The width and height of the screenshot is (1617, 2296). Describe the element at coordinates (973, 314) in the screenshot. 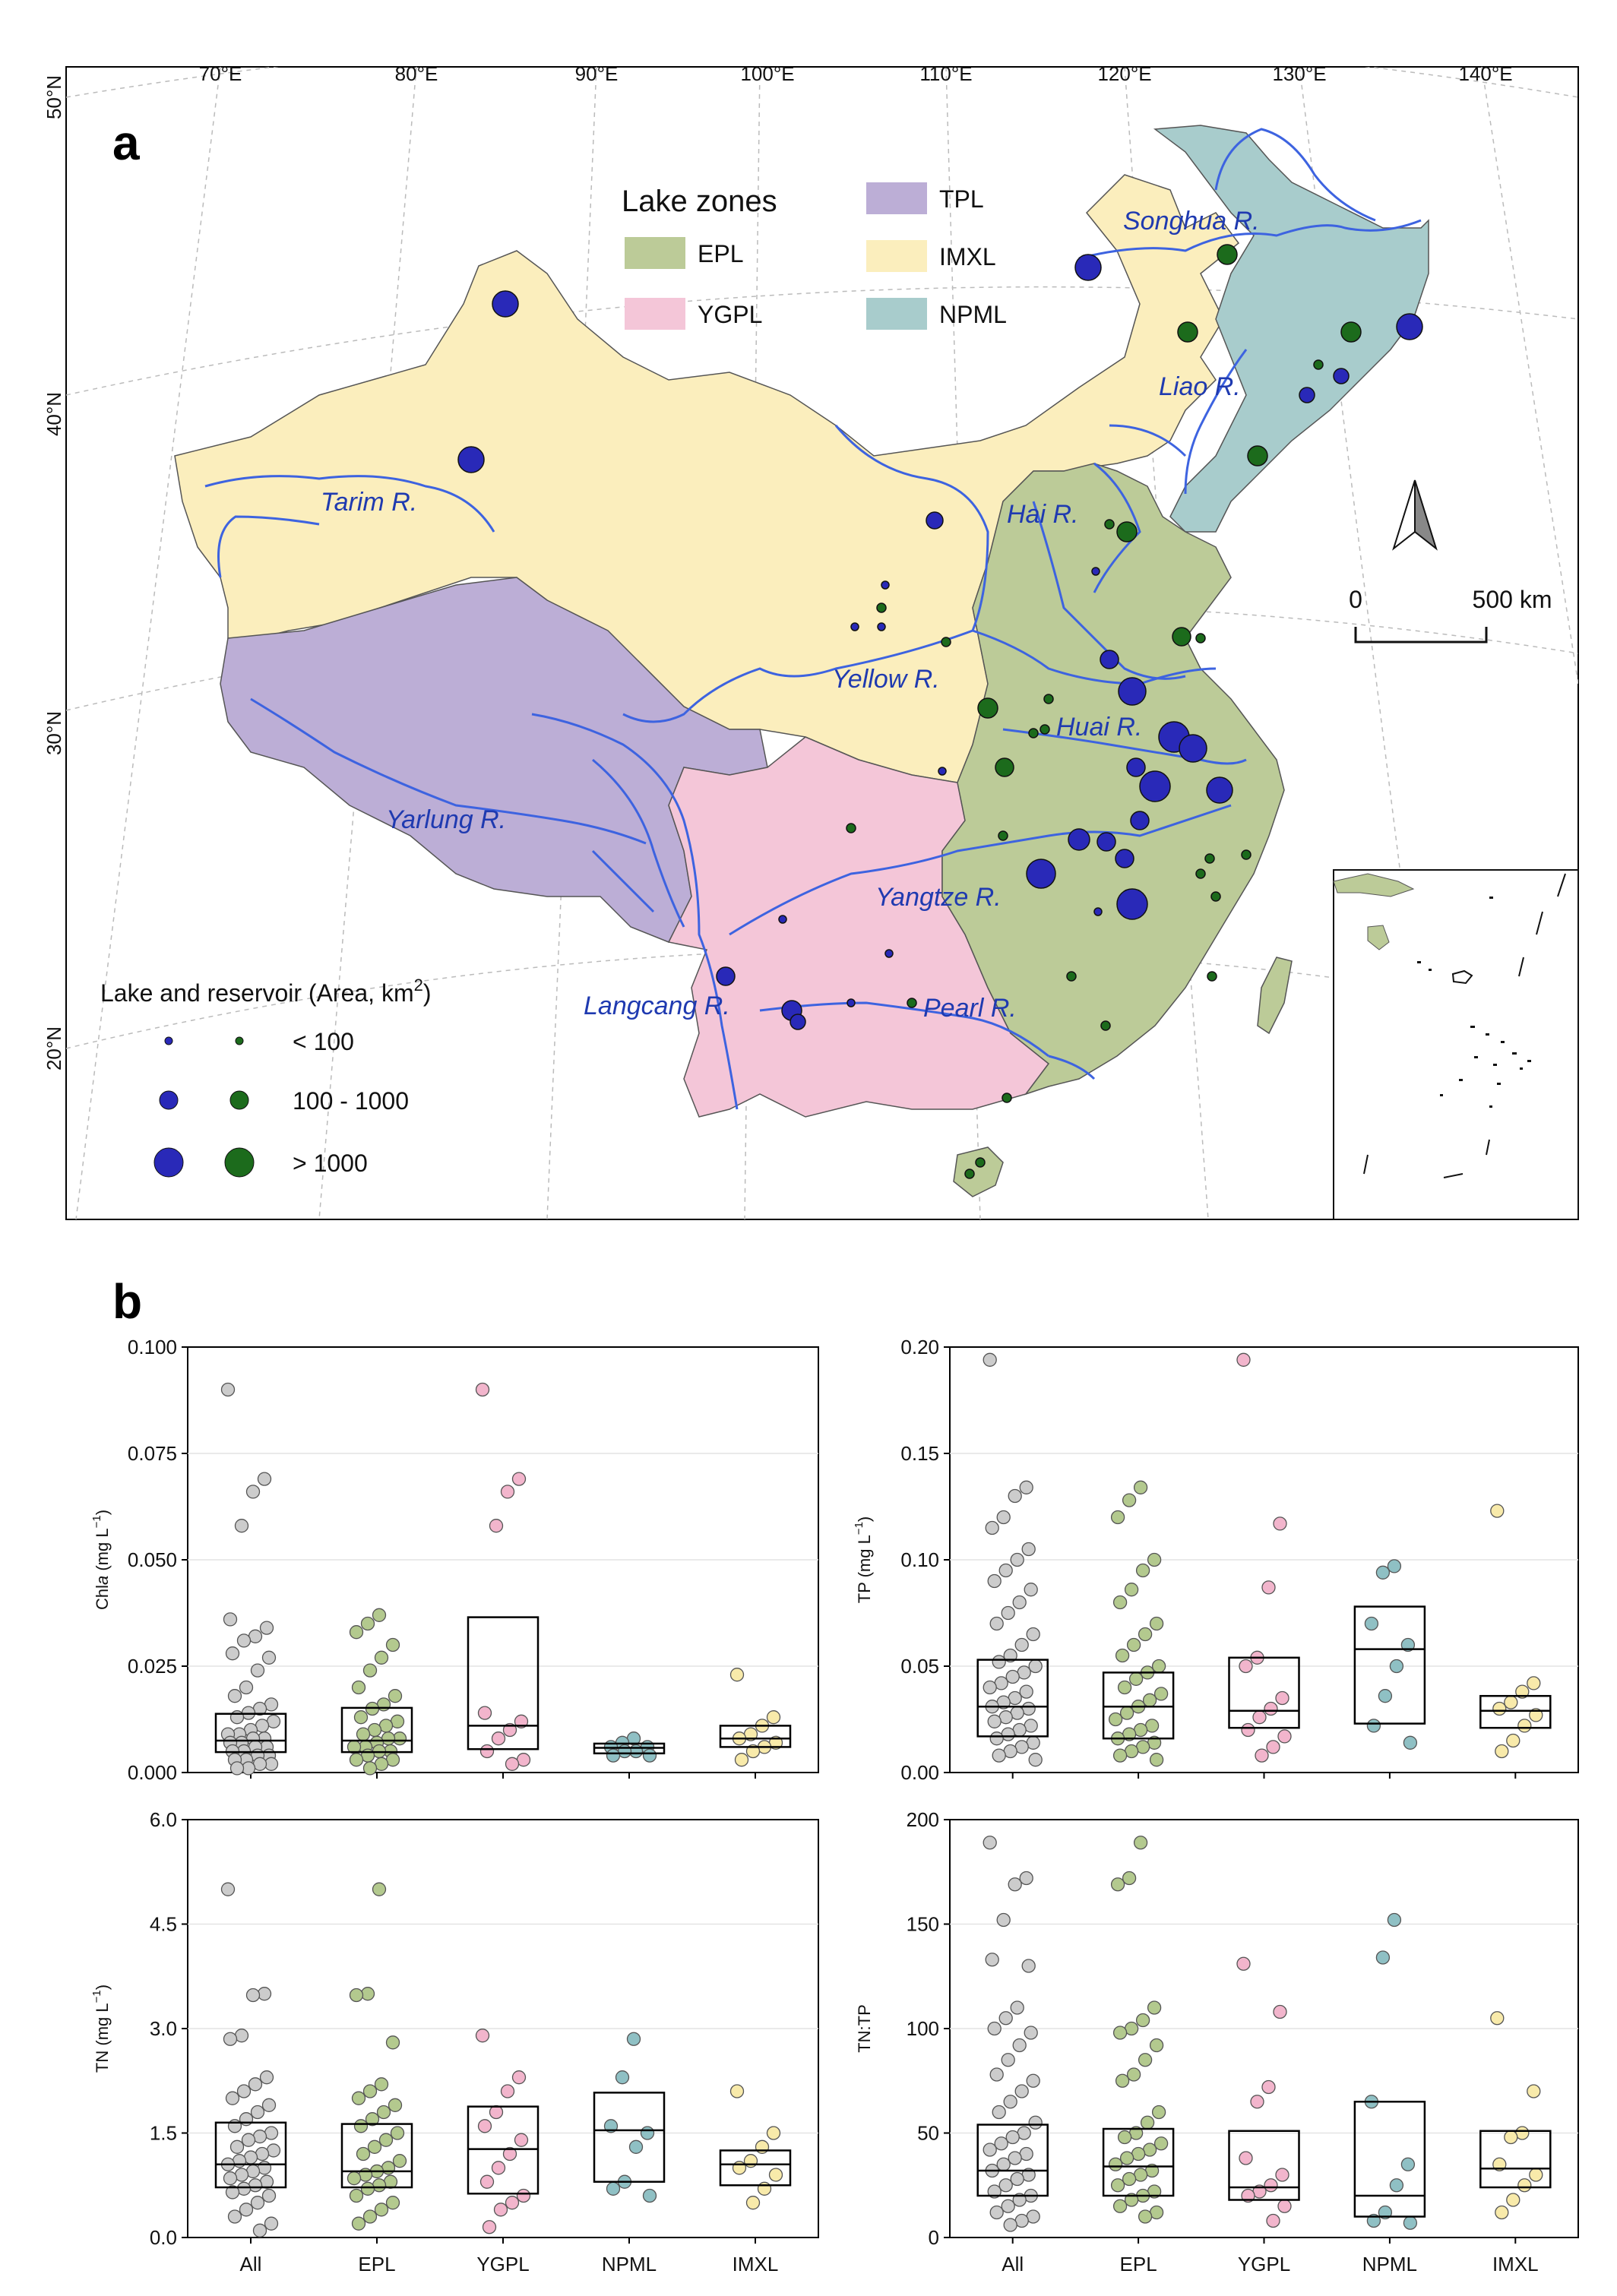

I see `legend-label-npml: NPML` at that location.